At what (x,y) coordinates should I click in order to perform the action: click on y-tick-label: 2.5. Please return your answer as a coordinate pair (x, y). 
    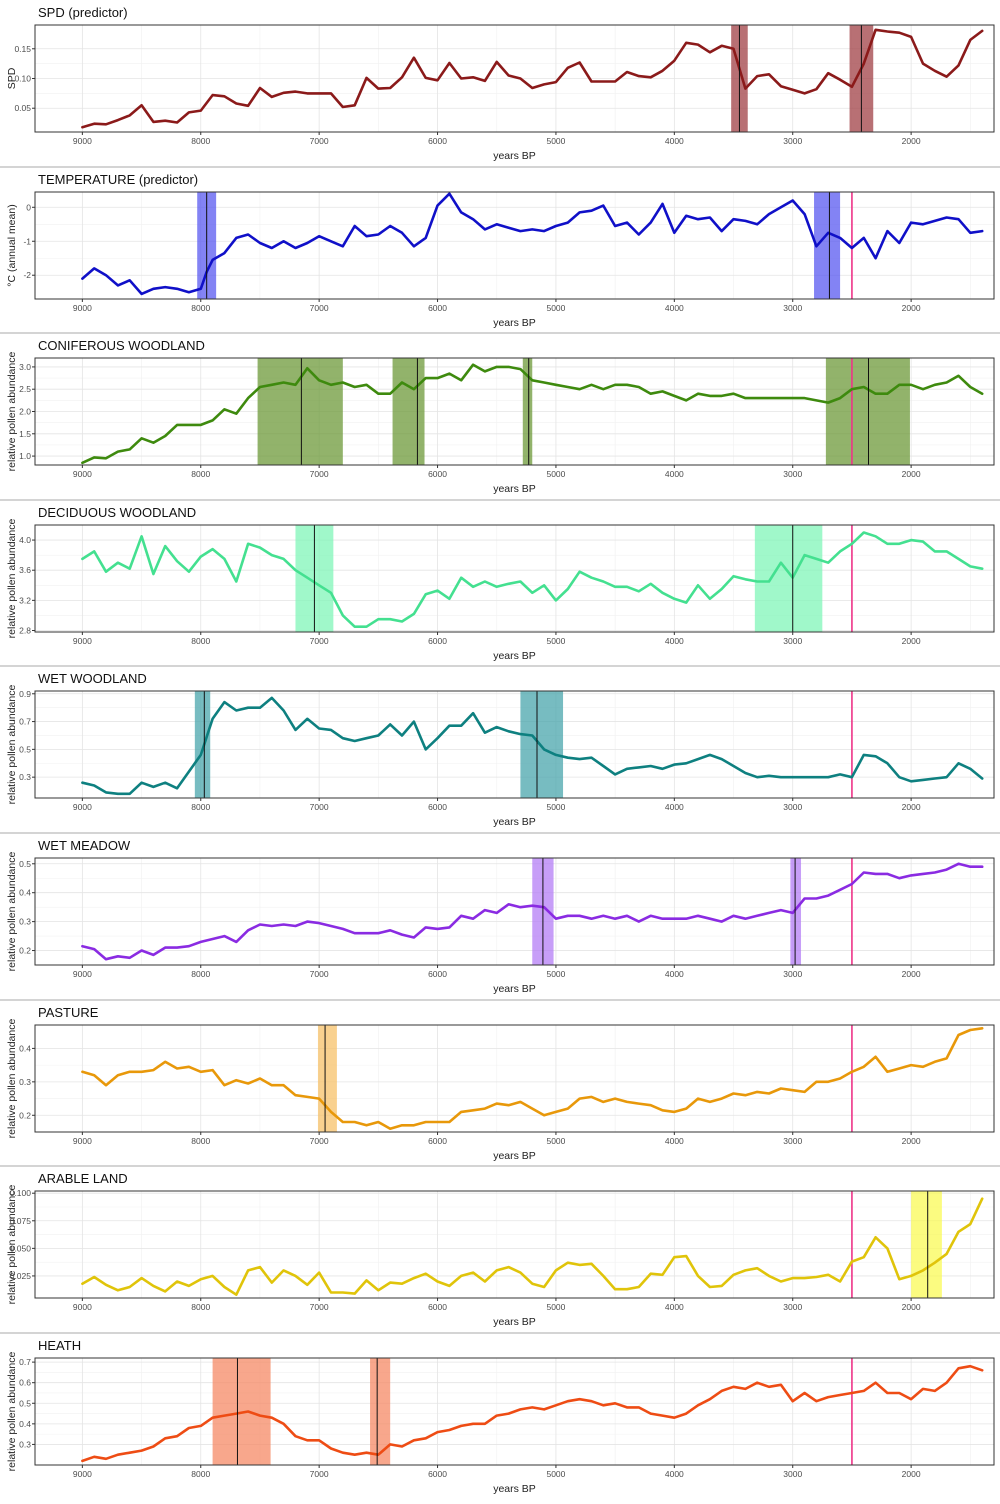
    Looking at the image, I should click on (25, 389).